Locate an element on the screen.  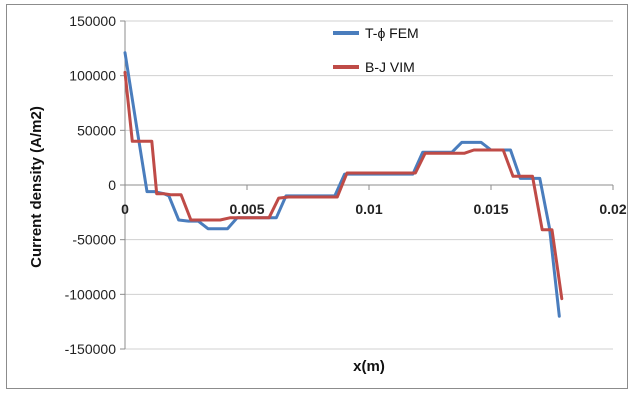
x-tick-label: 0.015 is located at coordinates (490, 209).